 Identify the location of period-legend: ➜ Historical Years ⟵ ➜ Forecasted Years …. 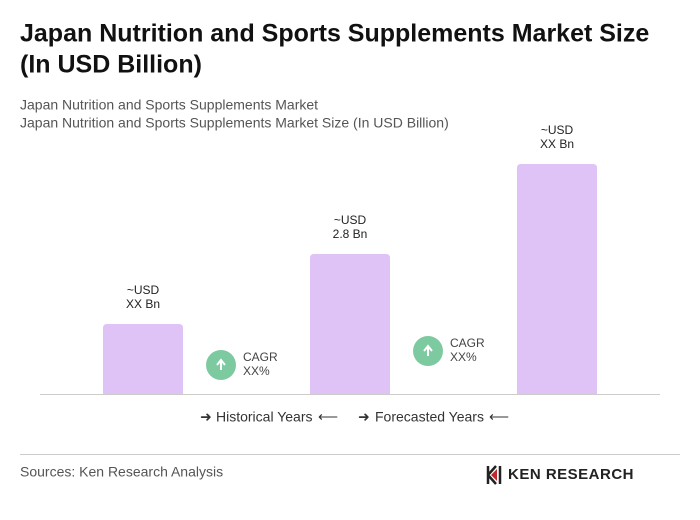
(354, 417).